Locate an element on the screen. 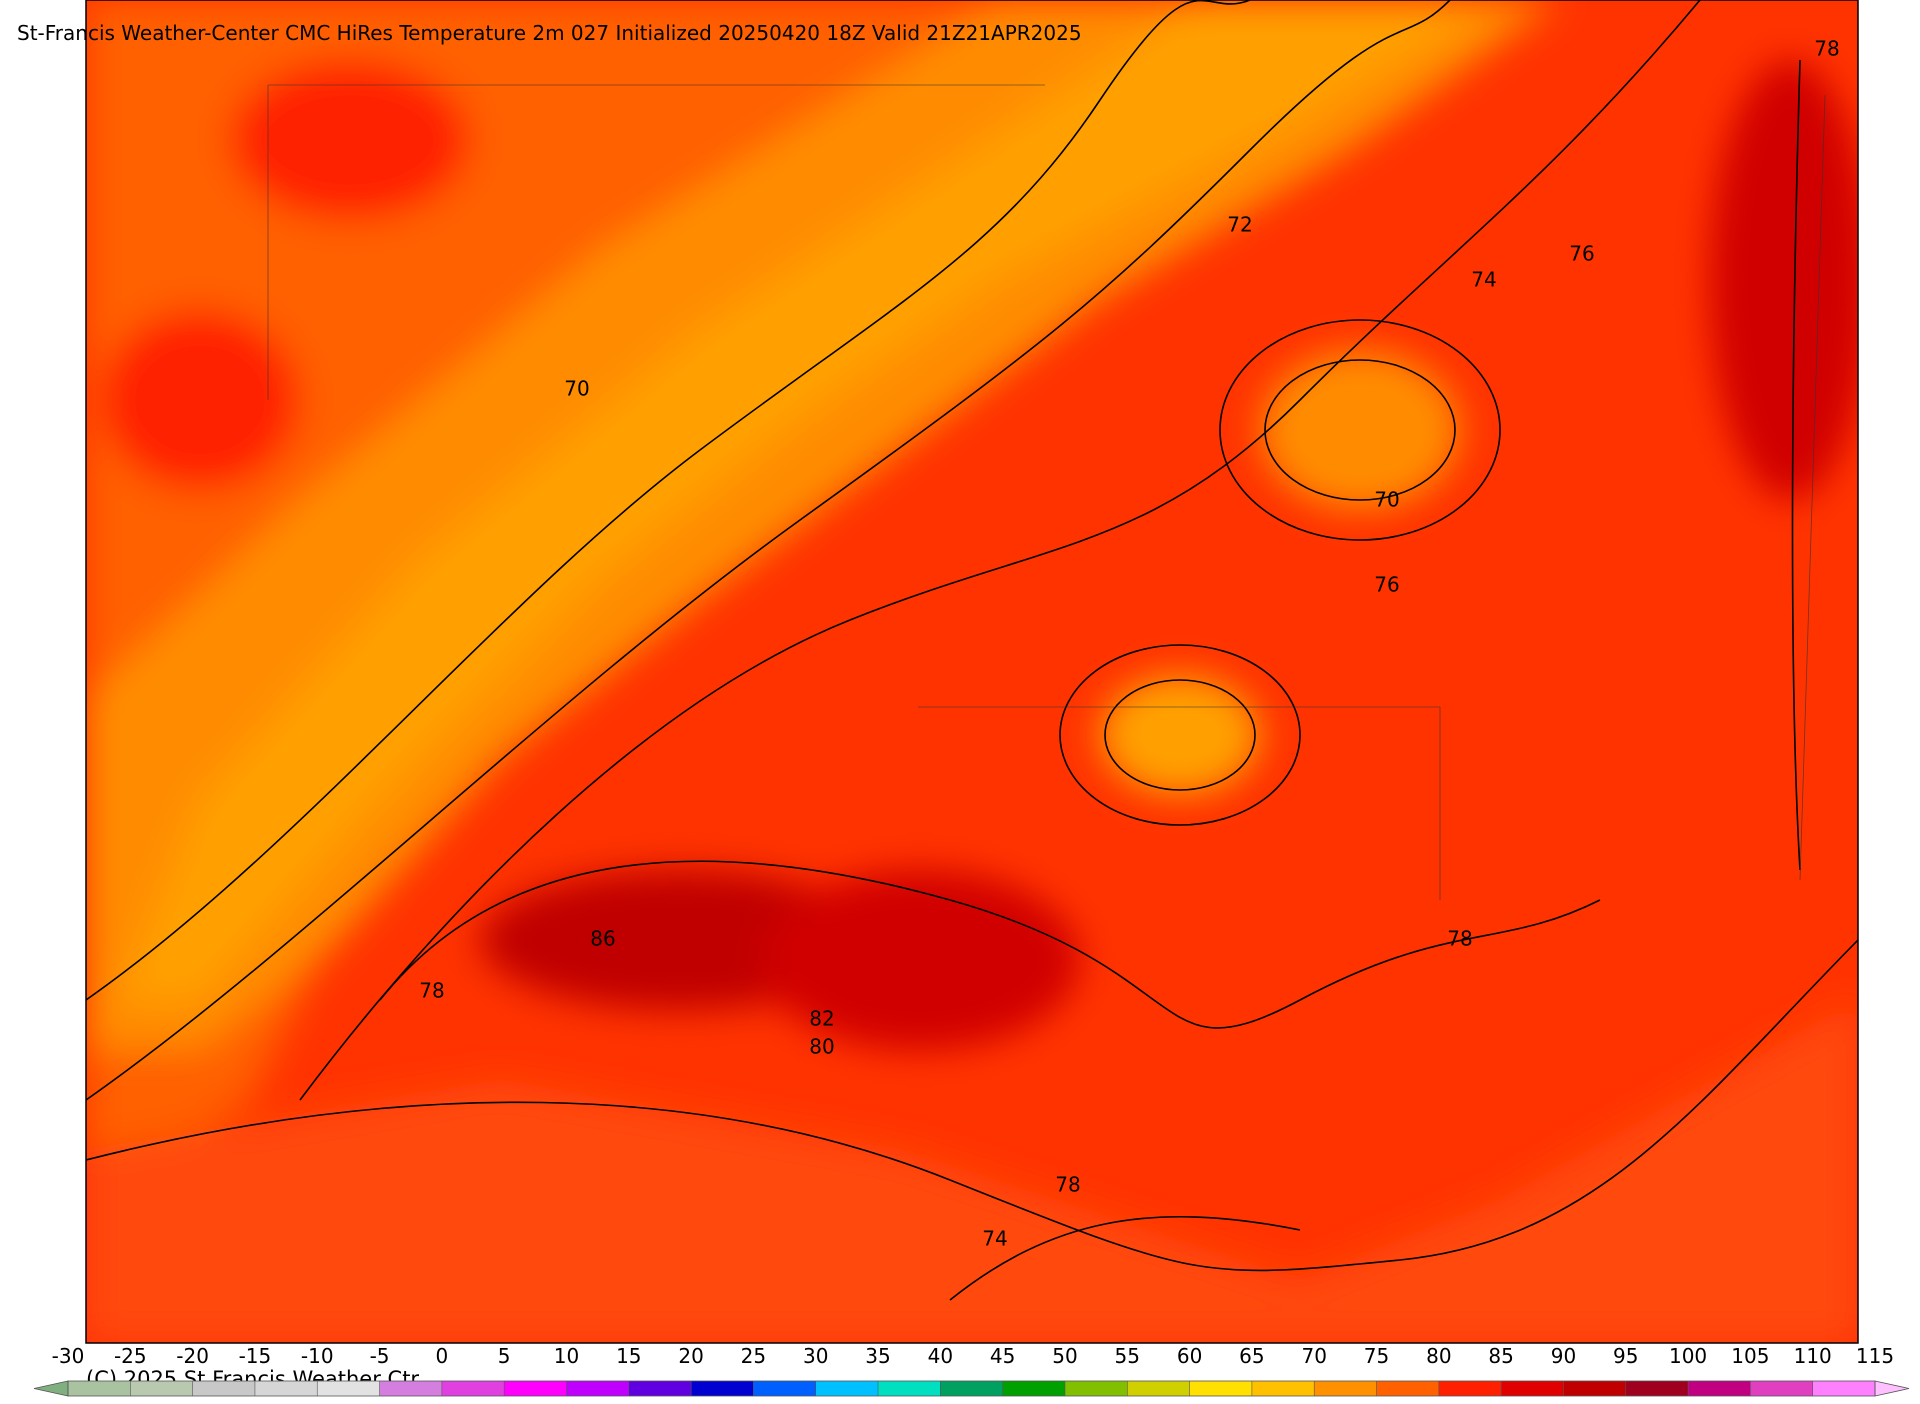  colorbar-tick-label: -20 is located at coordinates (192, 1356).